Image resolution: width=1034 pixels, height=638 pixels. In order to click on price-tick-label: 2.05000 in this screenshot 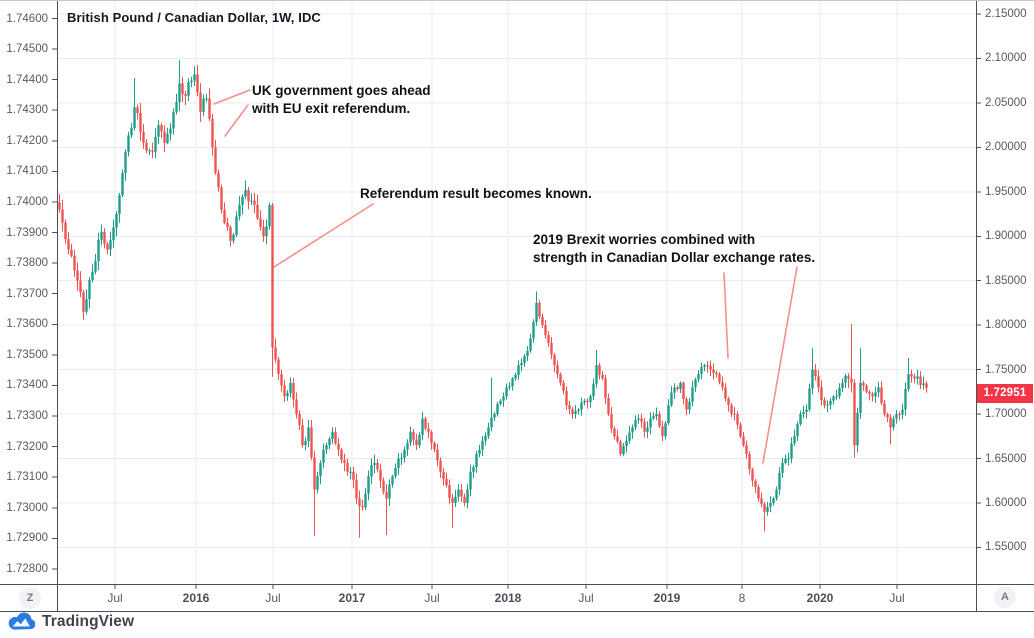, I will do `click(1006, 102)`.